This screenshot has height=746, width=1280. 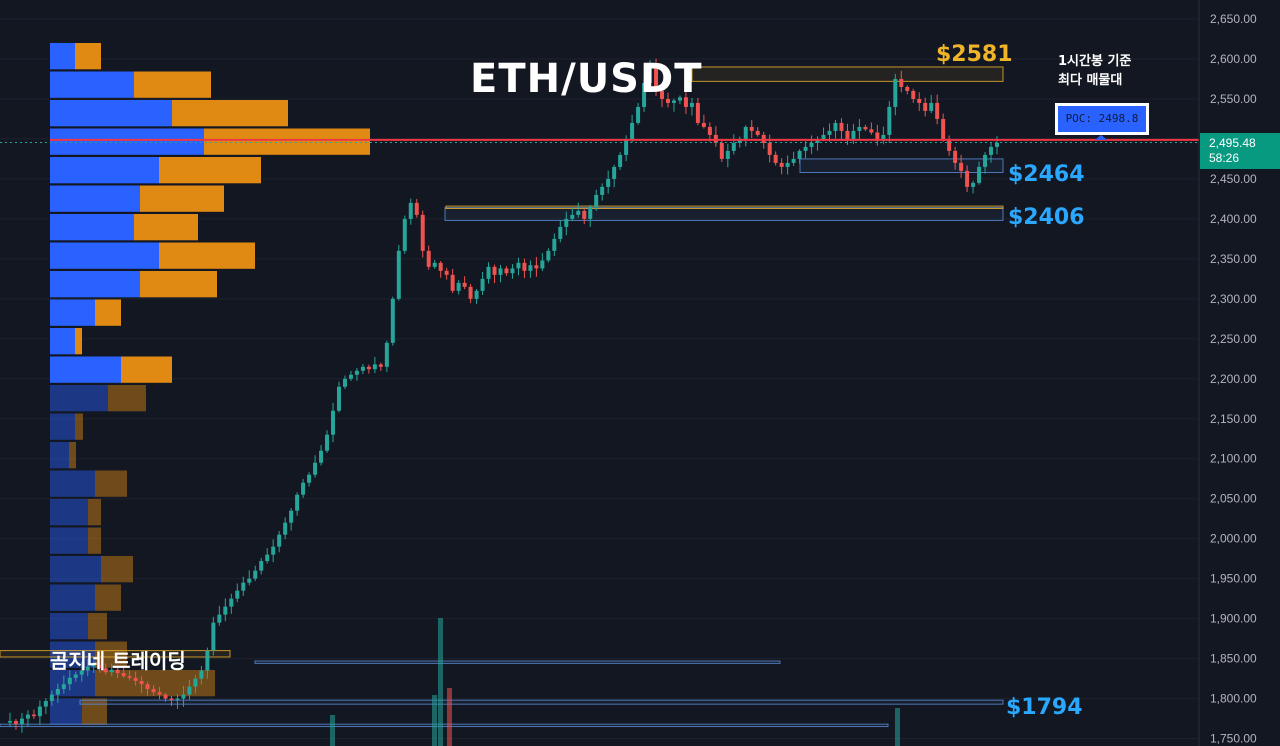 I want to click on y-tick-label: 1,950.00, so click(x=1233, y=579).